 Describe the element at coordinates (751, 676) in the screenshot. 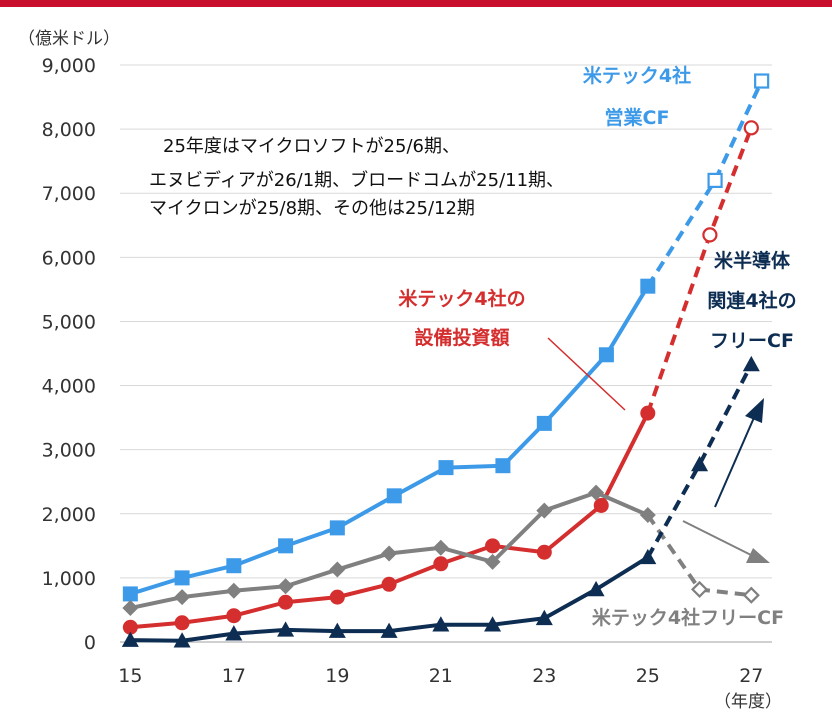

I see `x-tick-label-6: 27` at that location.